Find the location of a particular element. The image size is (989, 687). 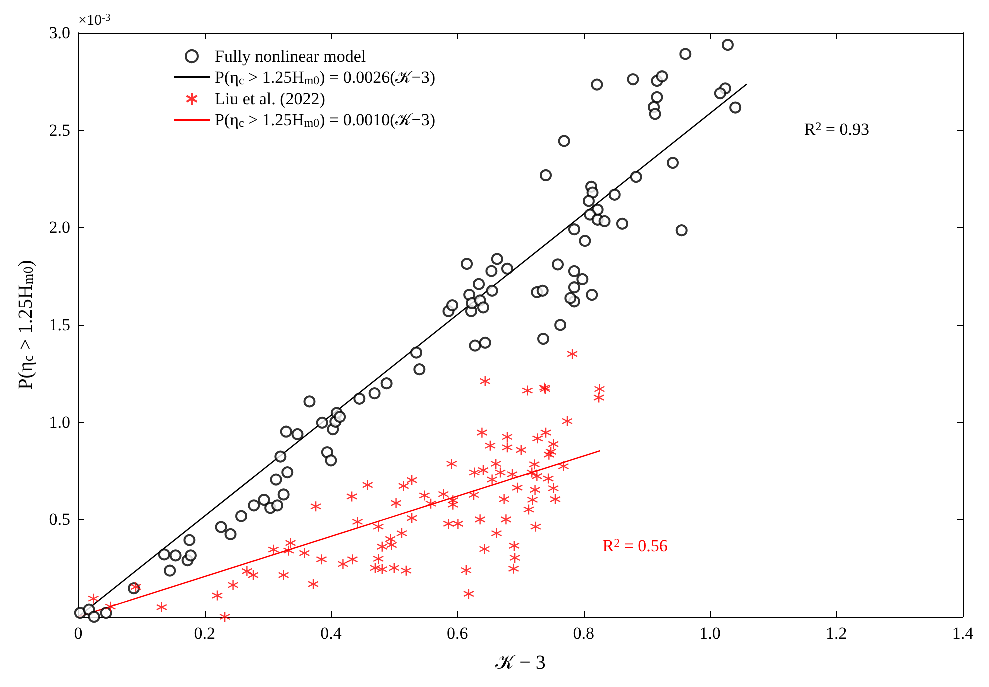

y-tick-label: 1.5 is located at coordinates (59, 325).